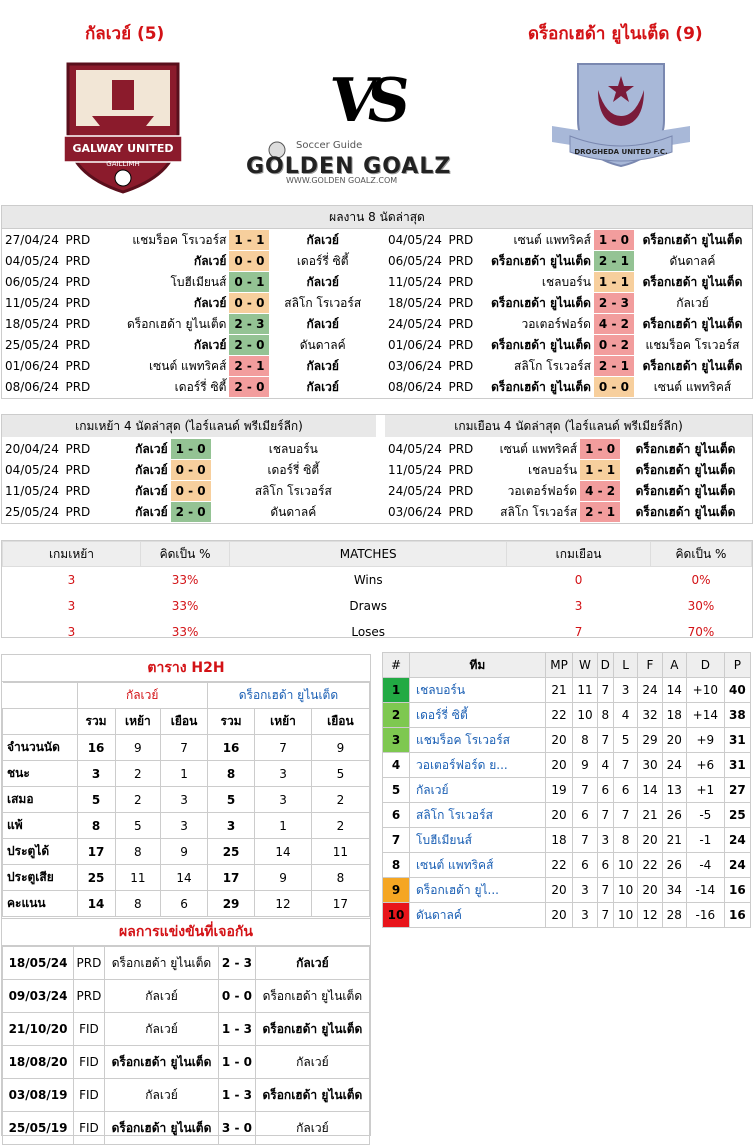 Image resolution: width=753 pixels, height=1145 pixels. What do you see at coordinates (368, 606) in the screenshot?
I see `summary-label: Draws` at bounding box center [368, 606].